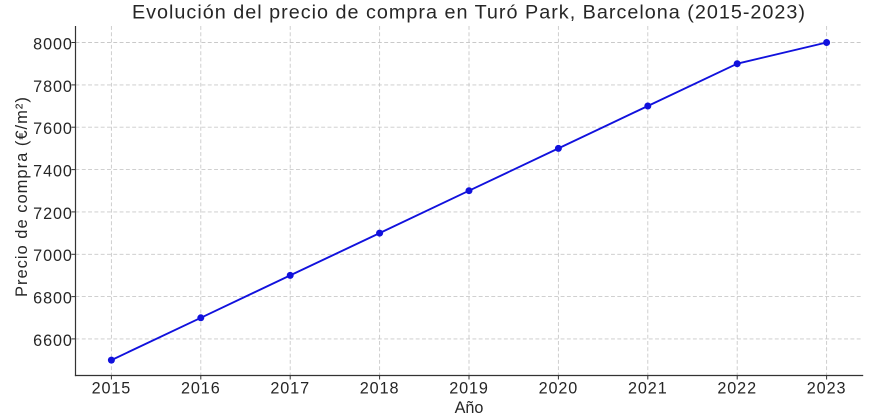  What do you see at coordinates (290, 388) in the screenshot?
I see `svg-text: 2017` at bounding box center [290, 388].